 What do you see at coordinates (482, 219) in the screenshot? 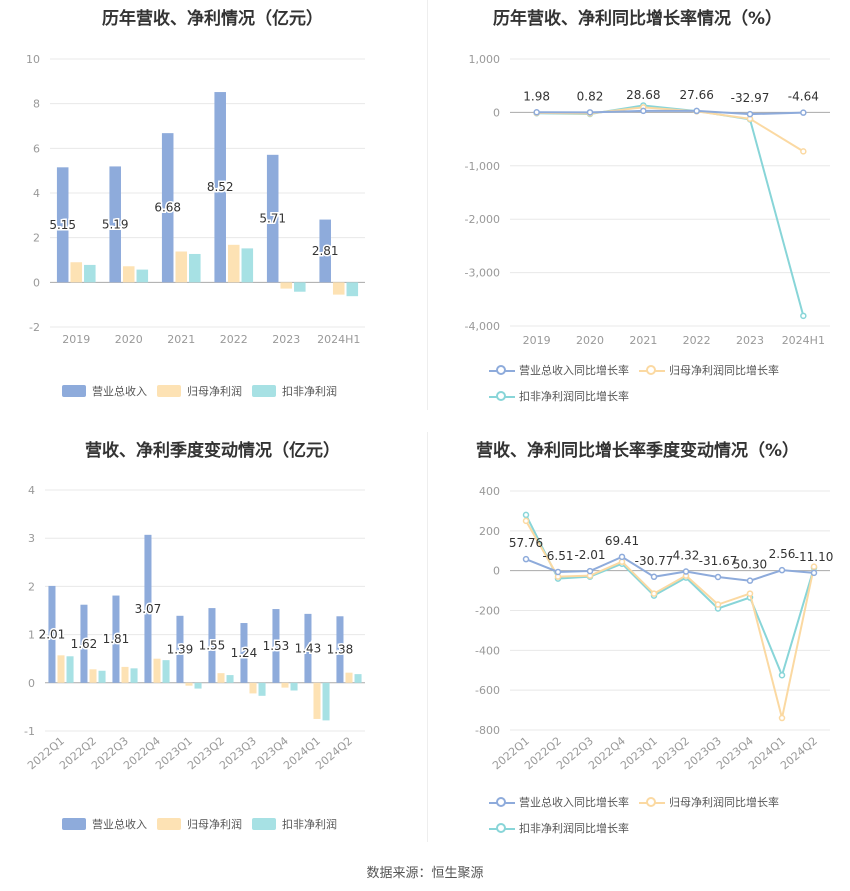
I see `y-tick-label: -2,000` at bounding box center [482, 219].